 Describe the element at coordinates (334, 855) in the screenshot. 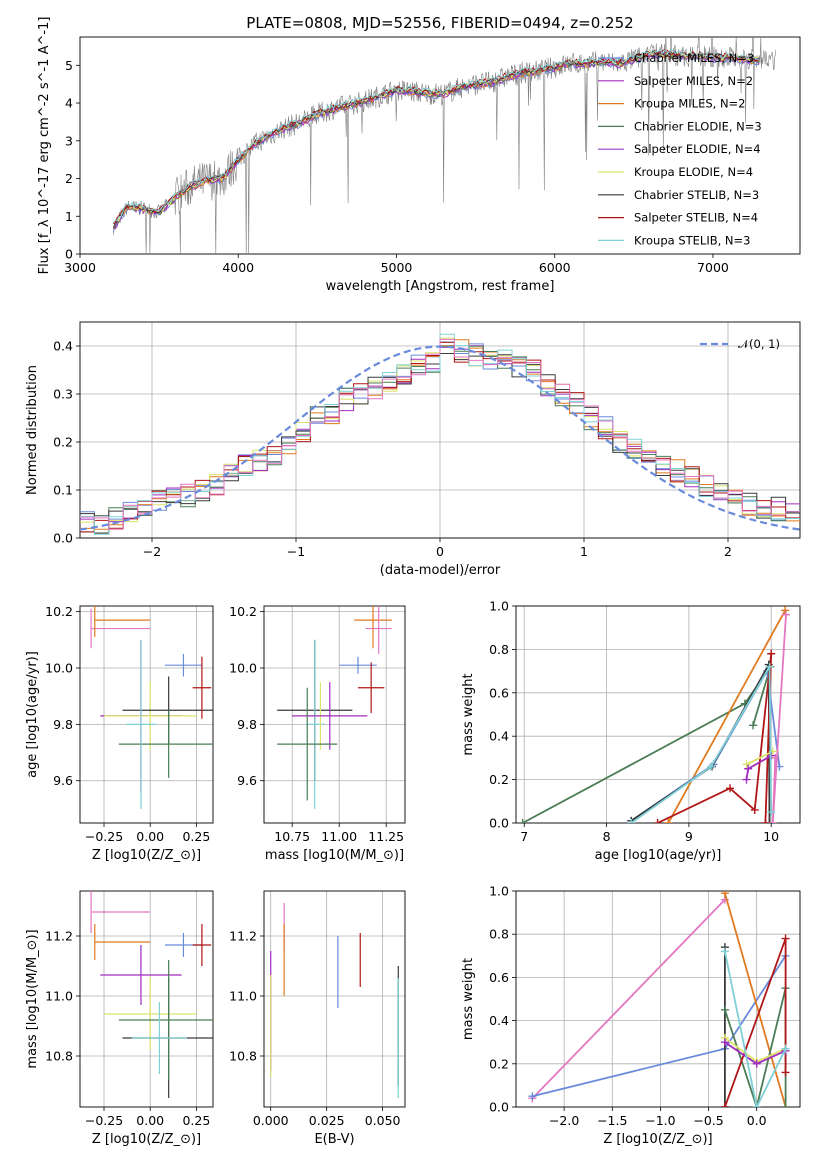

I see `x-axis-label: mass [log10(M/M_⊙)]` at that location.